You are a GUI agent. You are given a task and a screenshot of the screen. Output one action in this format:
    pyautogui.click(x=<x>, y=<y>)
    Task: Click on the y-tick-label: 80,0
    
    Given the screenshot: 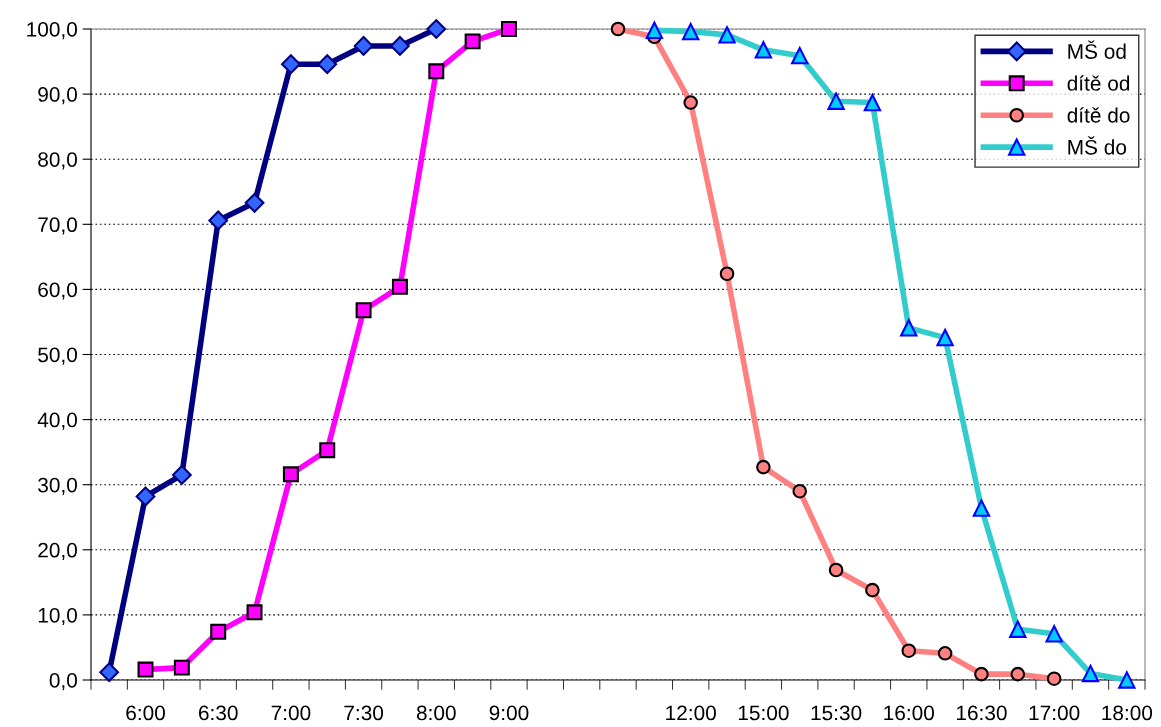 What is the action you would take?
    pyautogui.click(x=57, y=161)
    